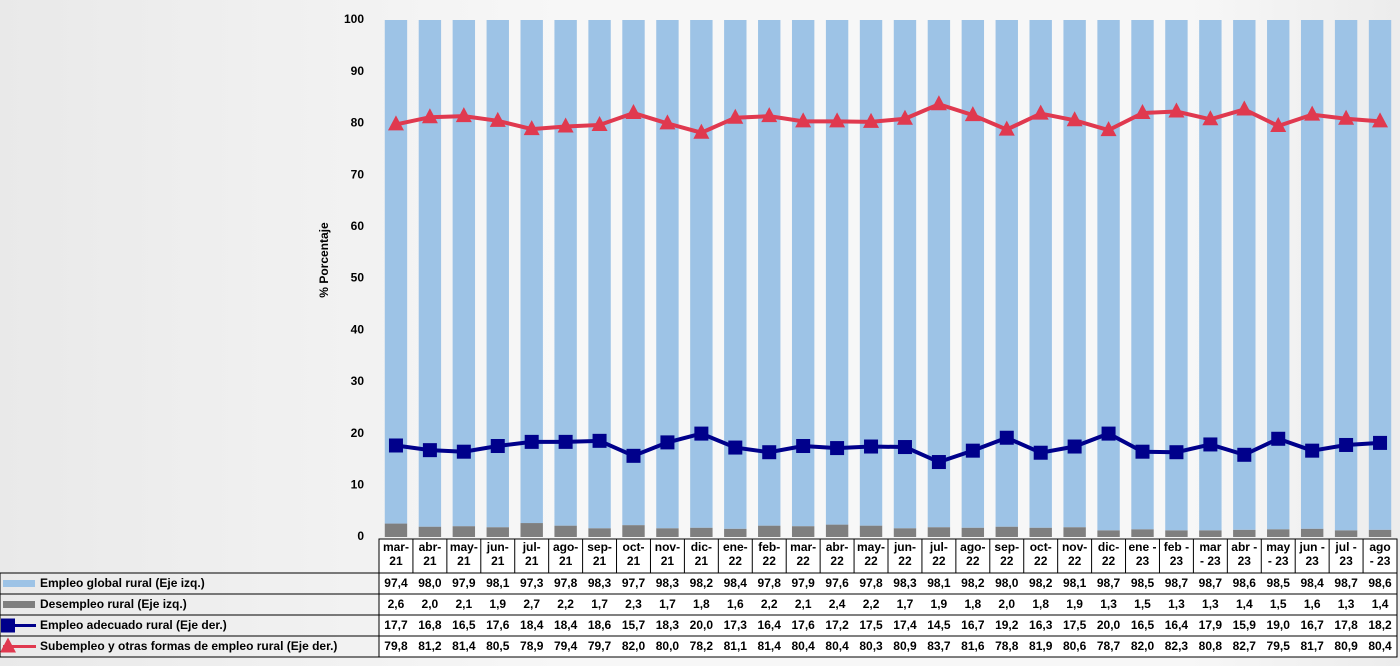 The width and height of the screenshot is (1400, 666). I want to click on table-value: 80,4, so click(1380, 646).